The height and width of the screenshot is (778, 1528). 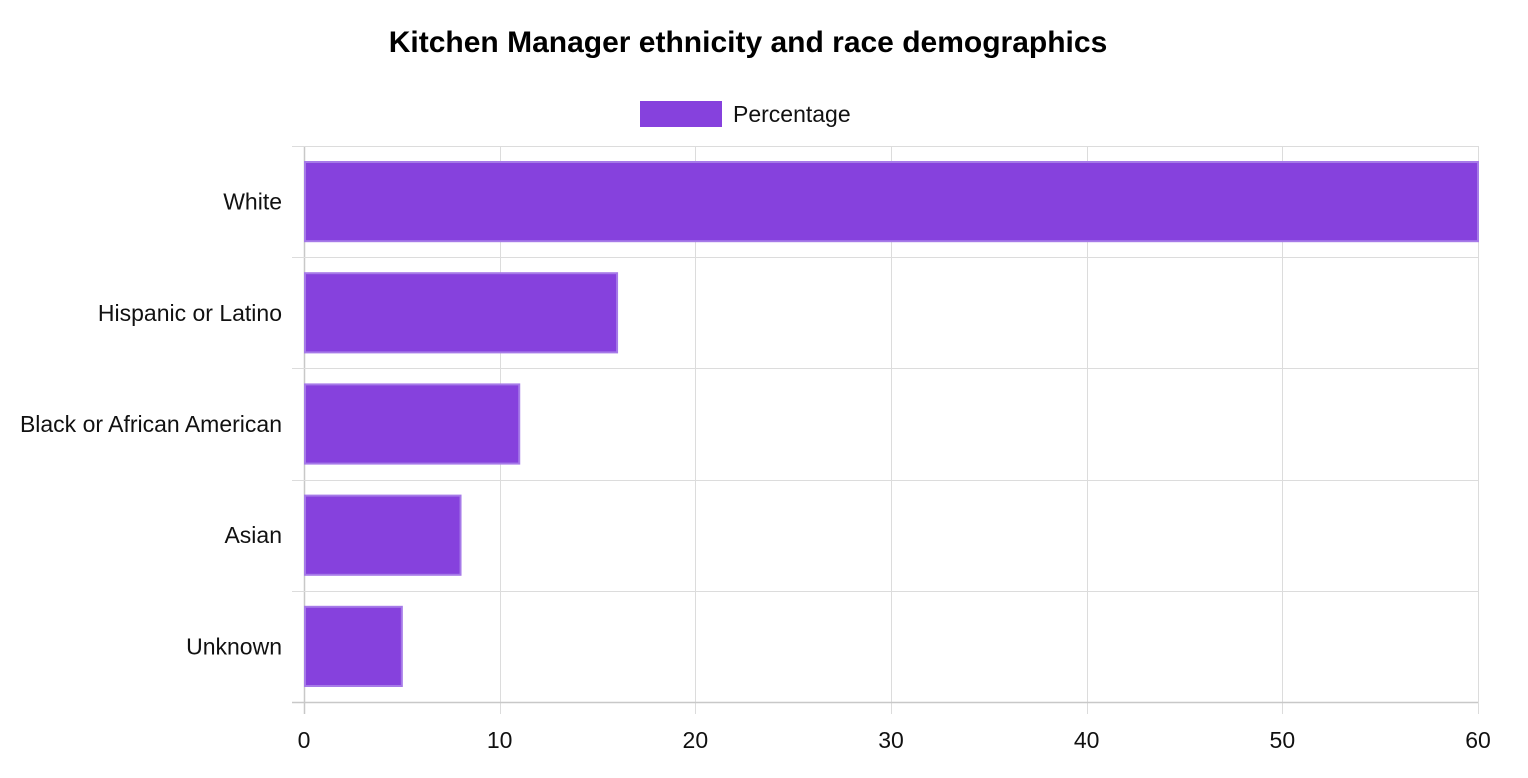 What do you see at coordinates (681, 114) in the screenshot?
I see `legend-swatch` at bounding box center [681, 114].